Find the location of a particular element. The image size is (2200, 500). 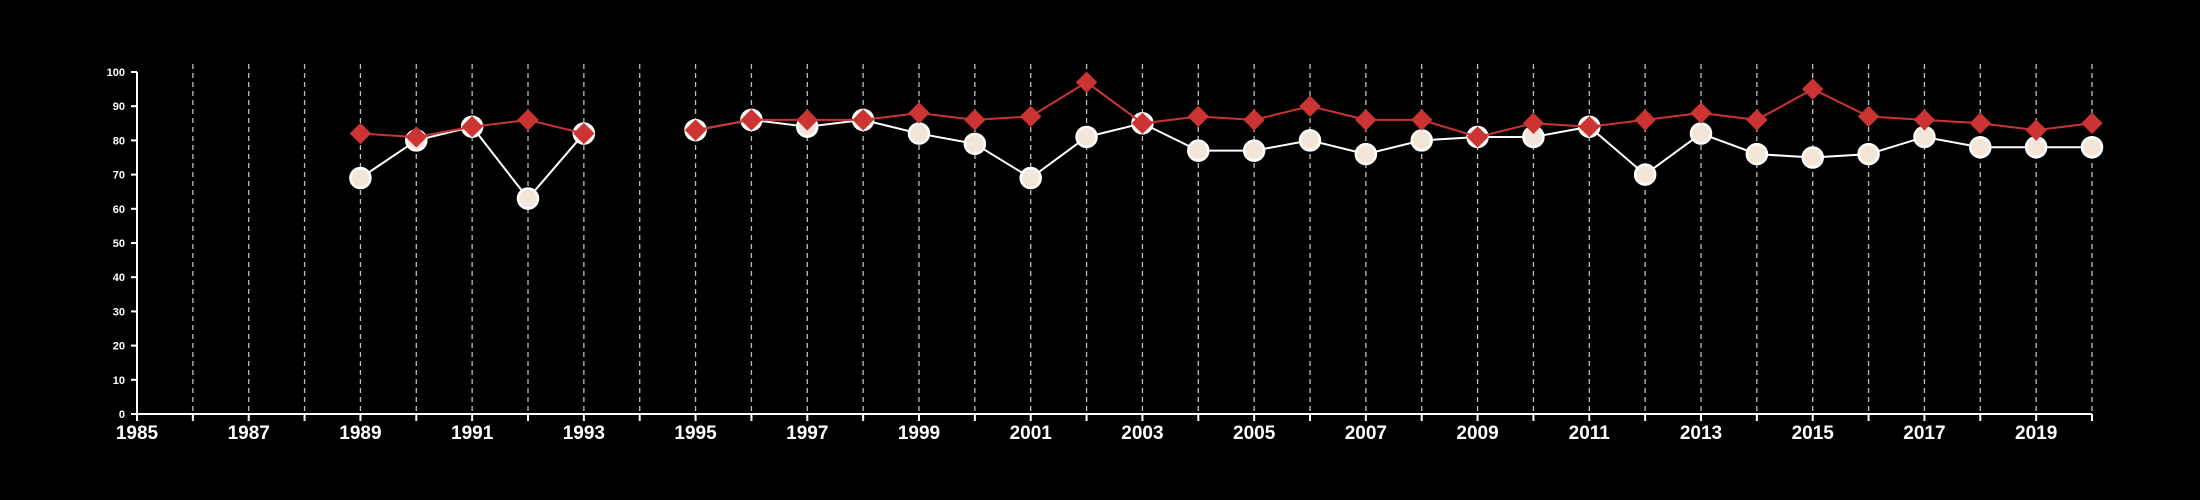

x-tick-label: 2005 is located at coordinates (1254, 433).